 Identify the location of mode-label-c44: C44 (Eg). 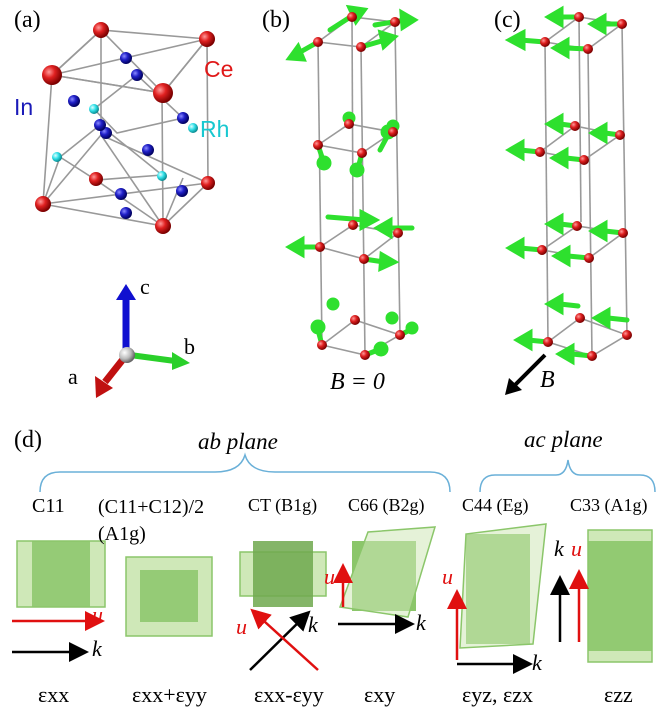
(495, 505).